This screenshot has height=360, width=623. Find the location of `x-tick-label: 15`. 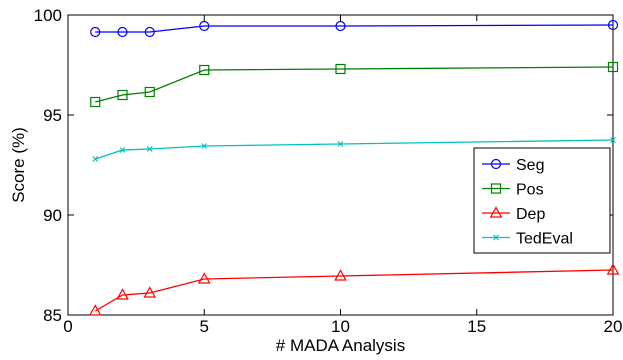

x-tick-label: 15 is located at coordinates (476, 326).